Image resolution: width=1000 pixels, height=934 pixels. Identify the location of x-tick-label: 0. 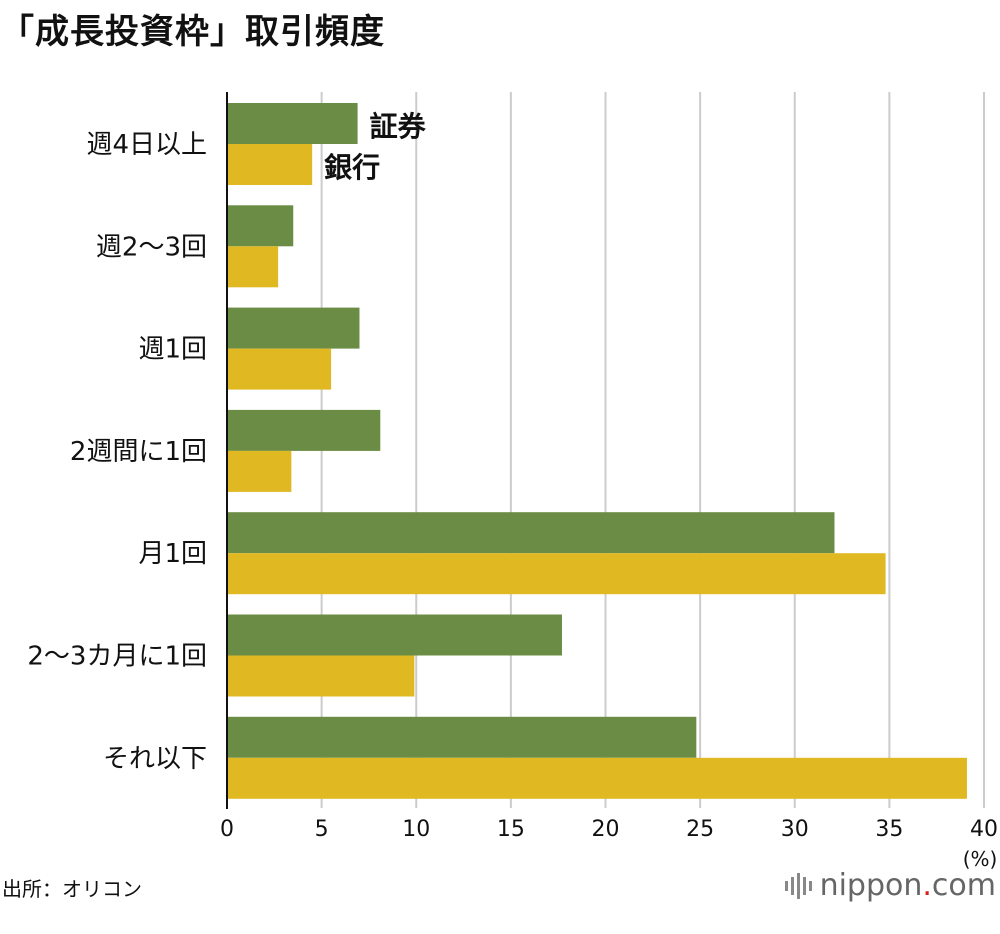
(227, 829).